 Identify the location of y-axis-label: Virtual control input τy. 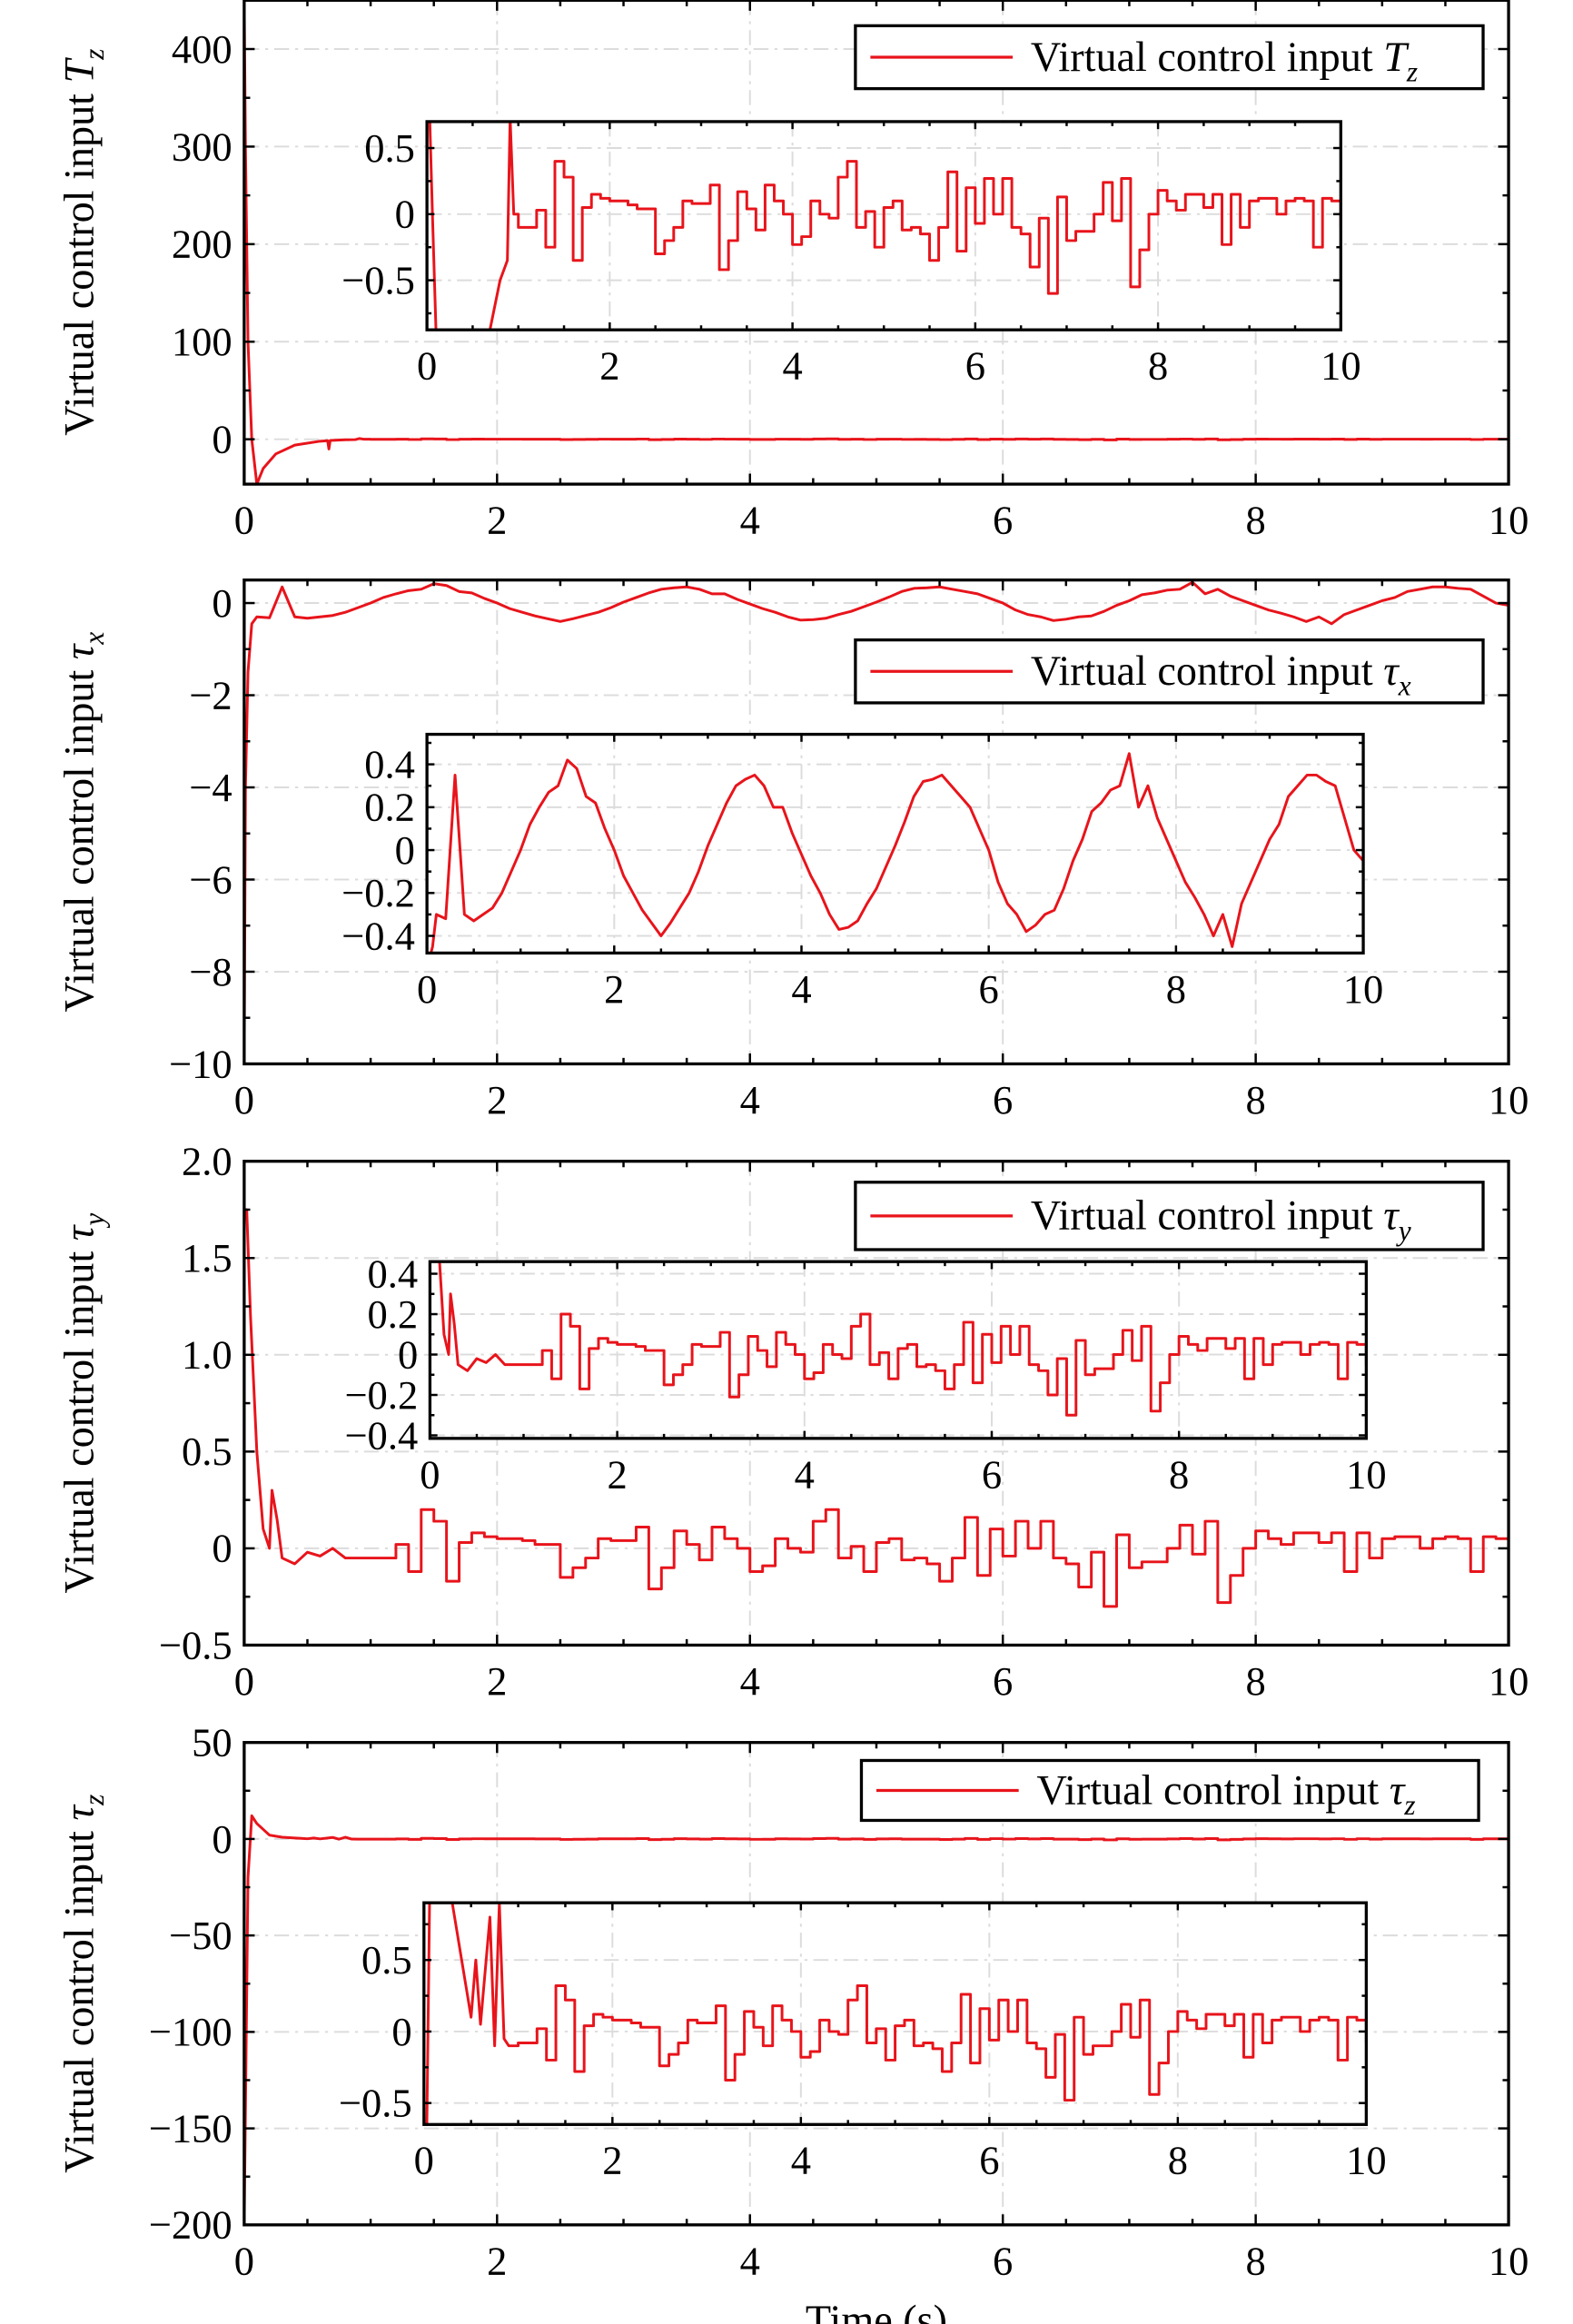
(82, 1403).